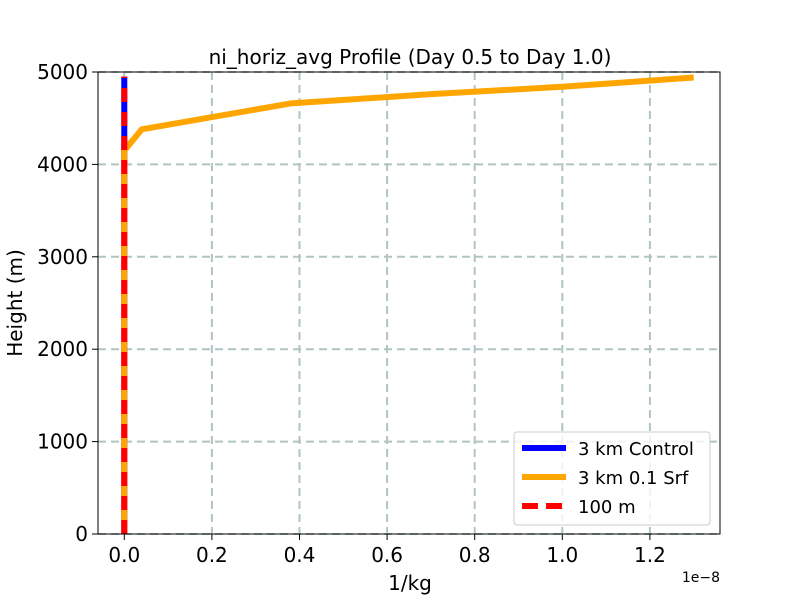 The image size is (800, 600). What do you see at coordinates (701, 578) in the screenshot?
I see `x-axis-offset-label: 1e−8` at bounding box center [701, 578].